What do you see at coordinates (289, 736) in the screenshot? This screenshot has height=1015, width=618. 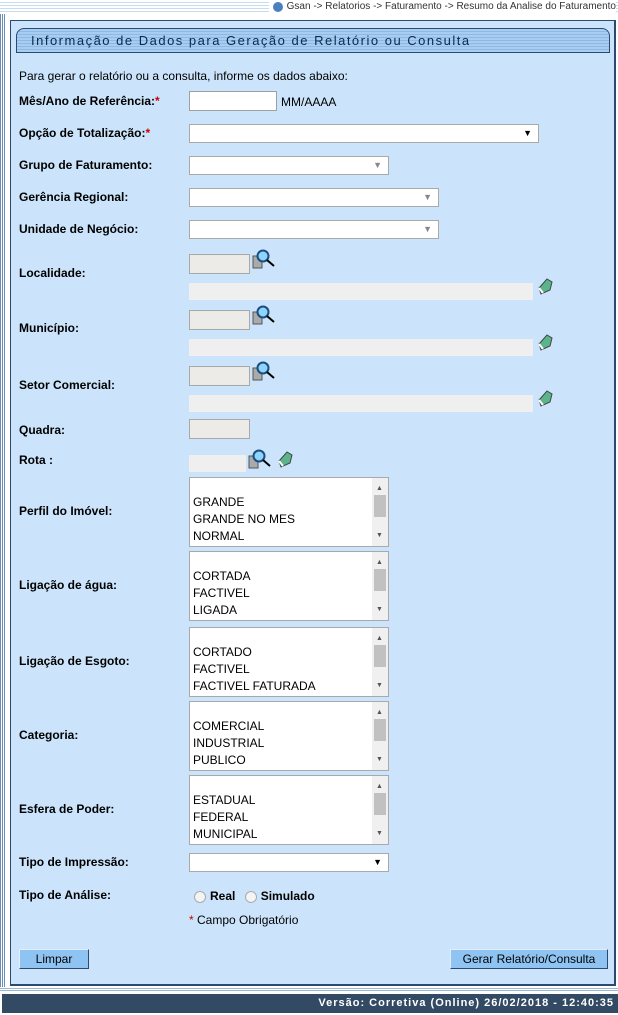 I see `categoria-listbox: COMERCIAL INDUSTRIAL PUBLICO ▲ ▼` at bounding box center [289, 736].